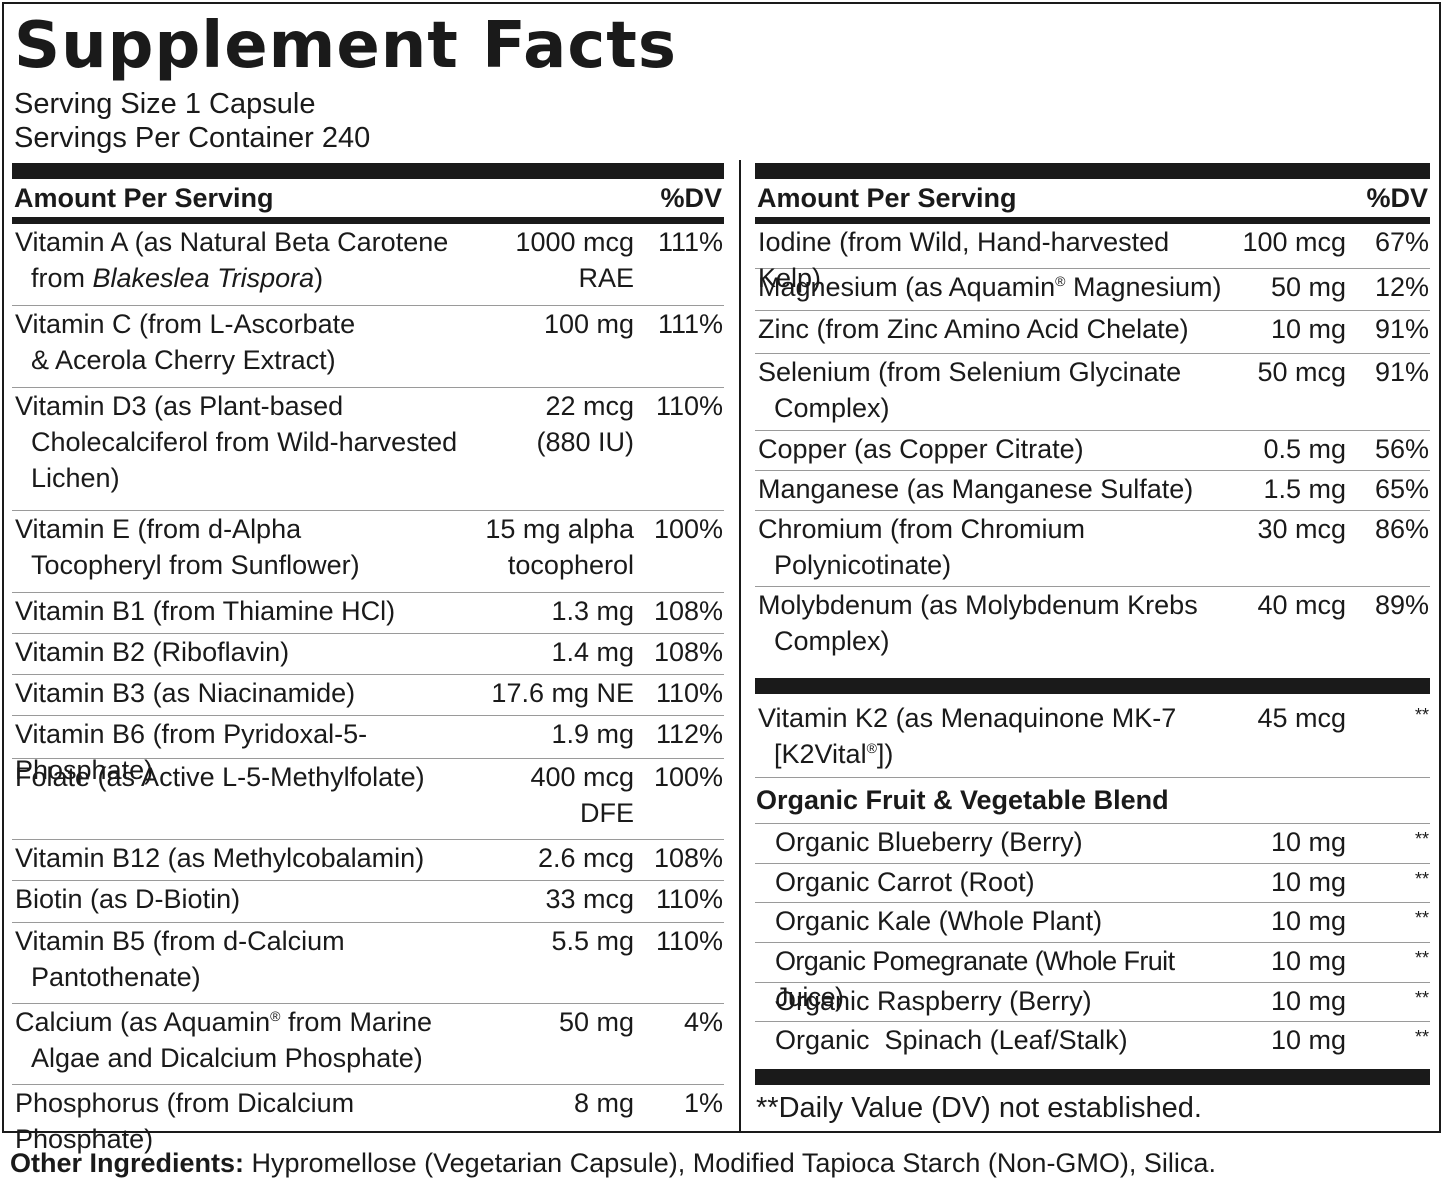 This screenshot has height=1183, width=1445. What do you see at coordinates (1304, 449) in the screenshot?
I see `nutrient-amount: 0.5 mg` at bounding box center [1304, 449].